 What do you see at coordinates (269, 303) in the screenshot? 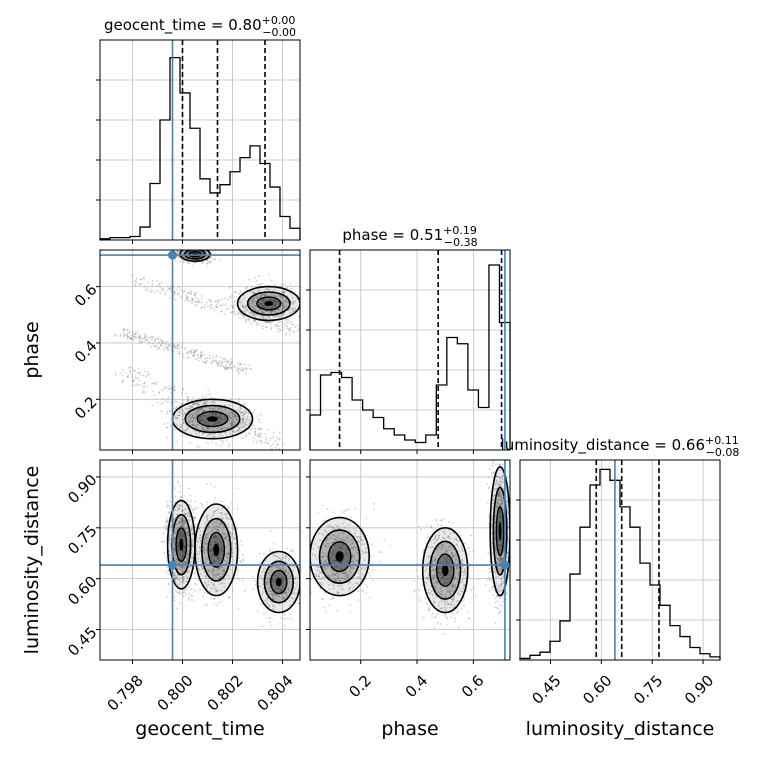
I see `density-peak` at bounding box center [269, 303].